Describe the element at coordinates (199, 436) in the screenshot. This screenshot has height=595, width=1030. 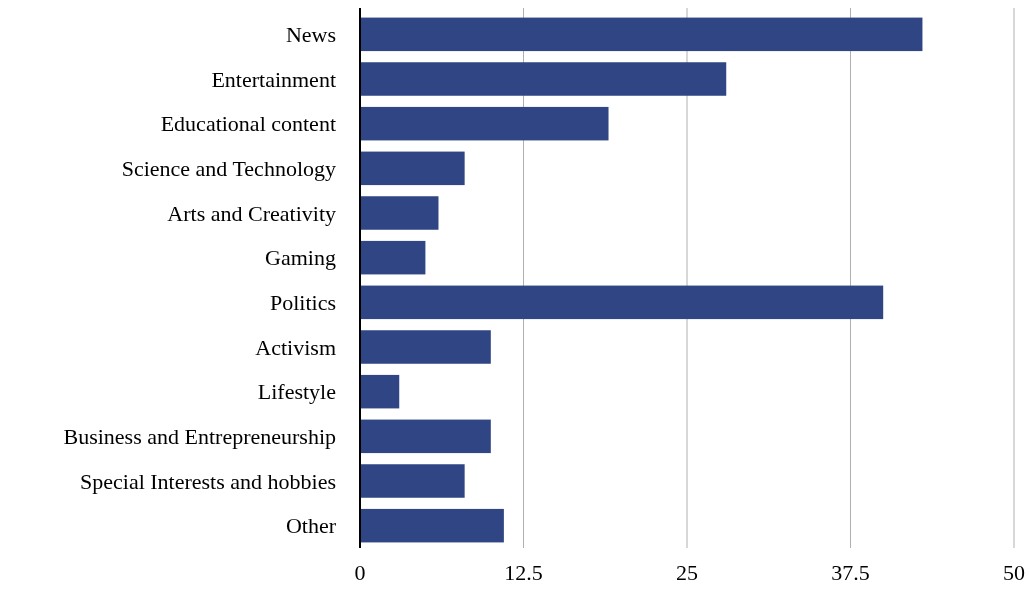
I see `y-tick-label: Business and Entrepreneurship` at that location.